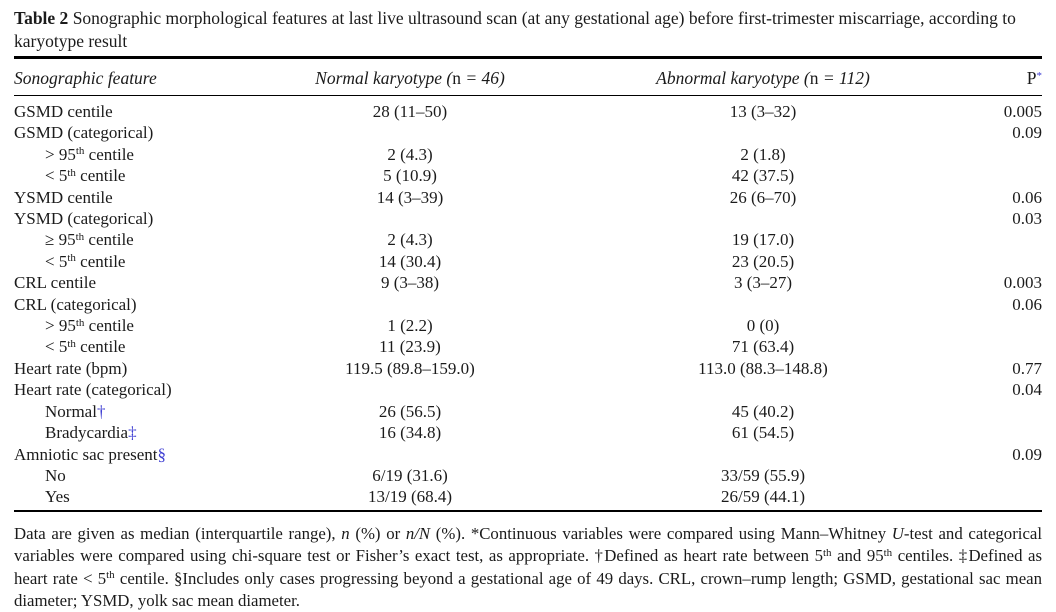 The height and width of the screenshot is (612, 1056). Describe the element at coordinates (378, 78) in the screenshot. I see `col-header-label: Normal karyotype` at that location.